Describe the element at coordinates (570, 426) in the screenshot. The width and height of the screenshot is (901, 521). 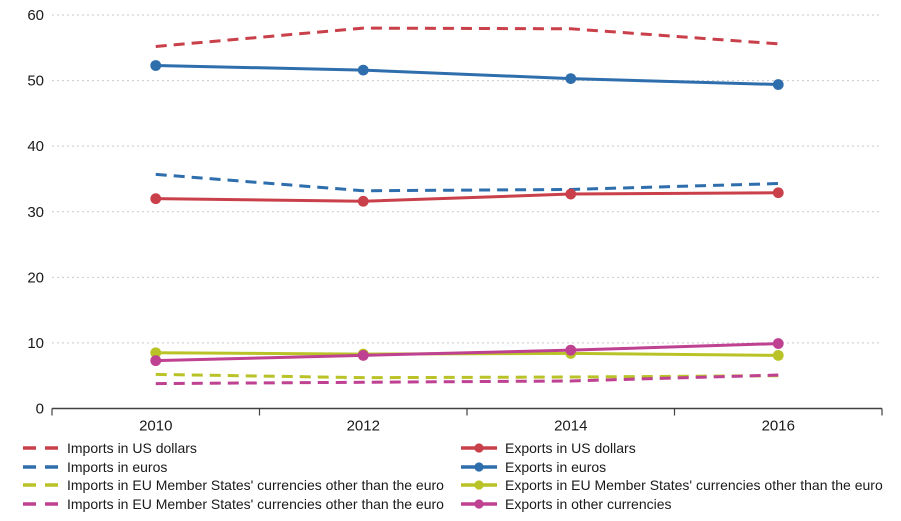
I see `x-axis-tick-label: 2014` at that location.